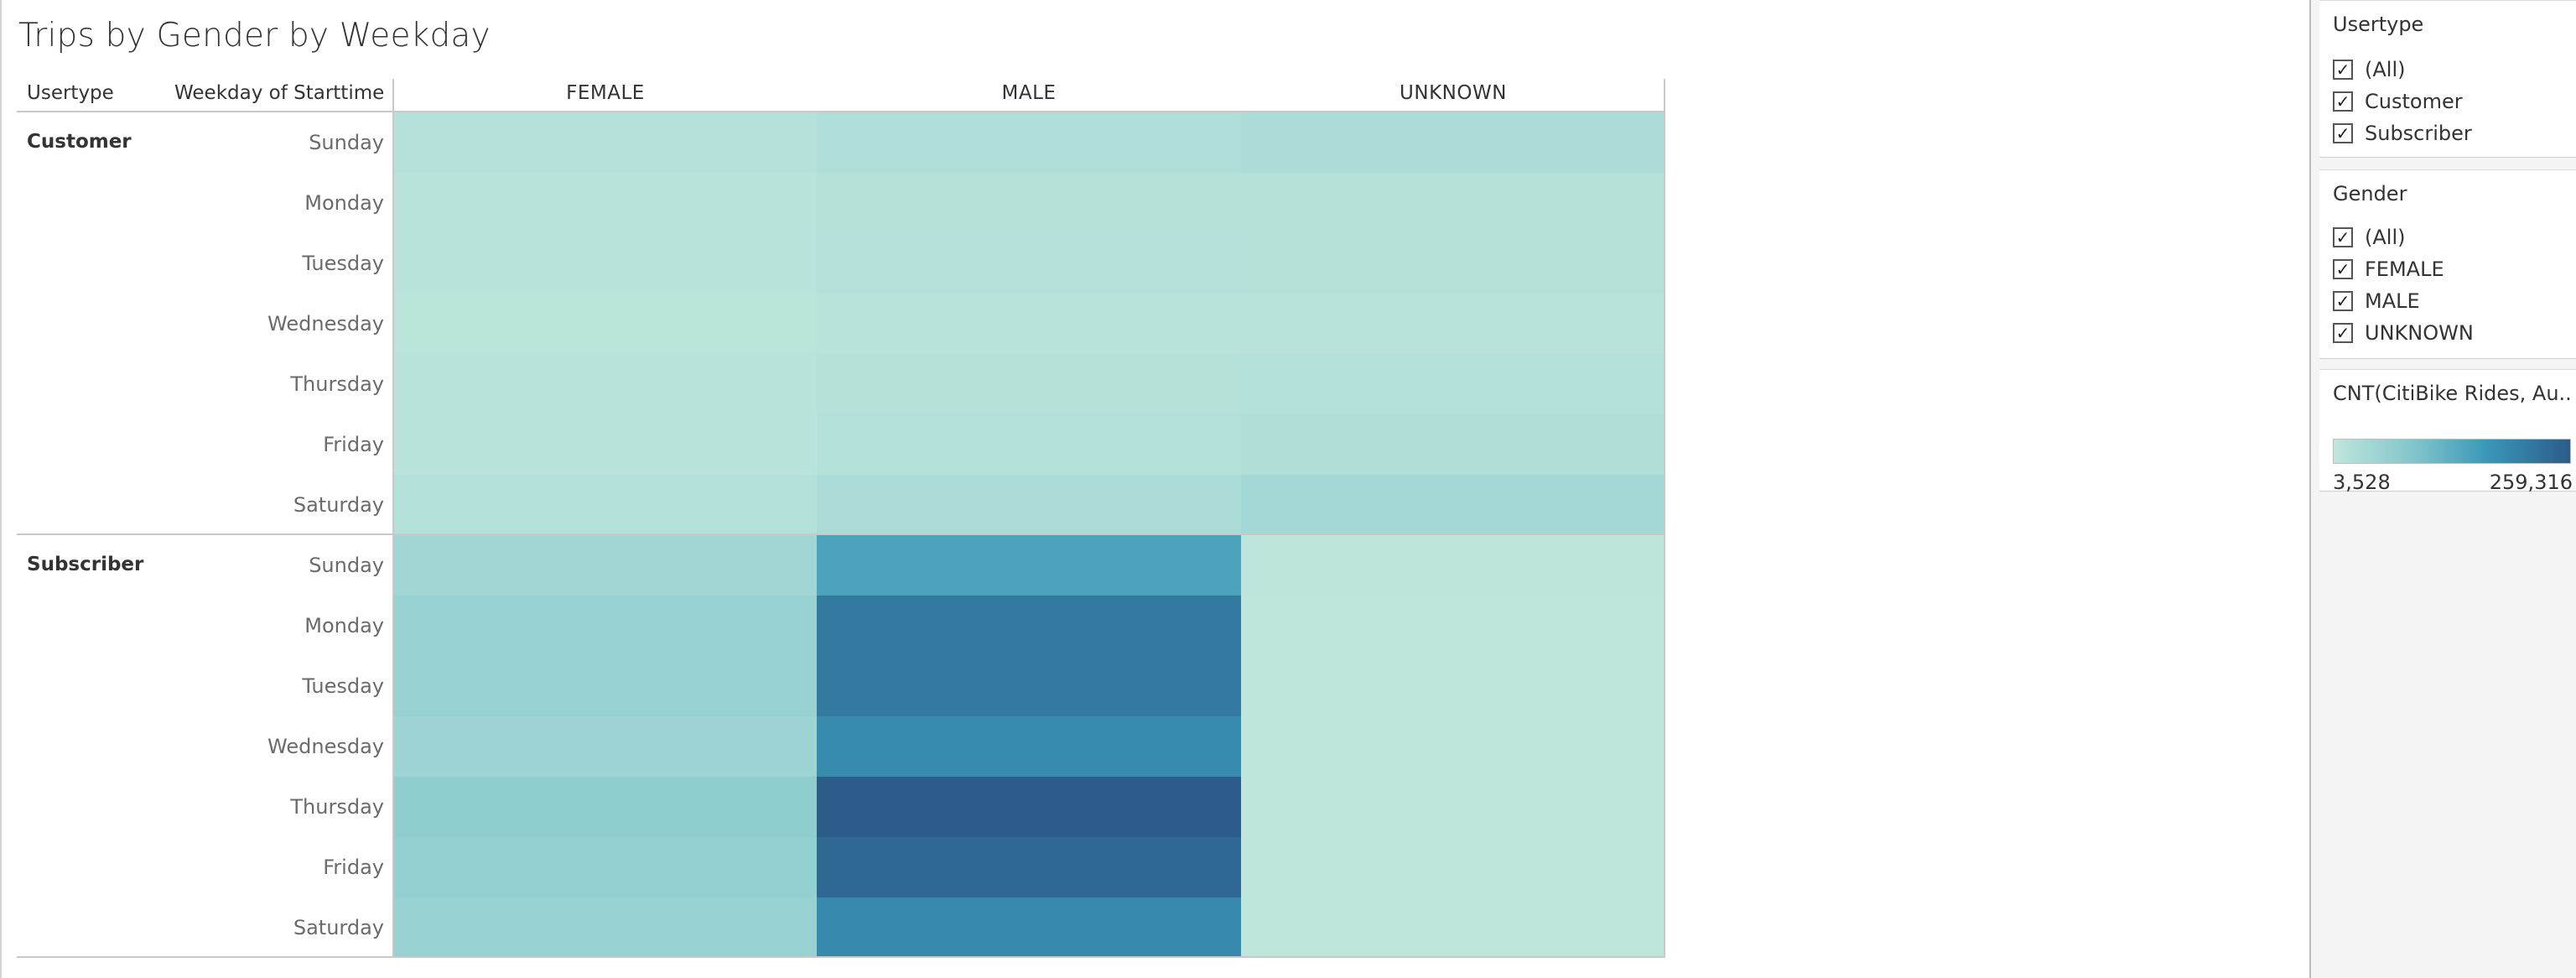 The height and width of the screenshot is (978, 2576). Describe the element at coordinates (325, 324) in the screenshot. I see `row-label-customer-wednesday: Wednesday` at that location.